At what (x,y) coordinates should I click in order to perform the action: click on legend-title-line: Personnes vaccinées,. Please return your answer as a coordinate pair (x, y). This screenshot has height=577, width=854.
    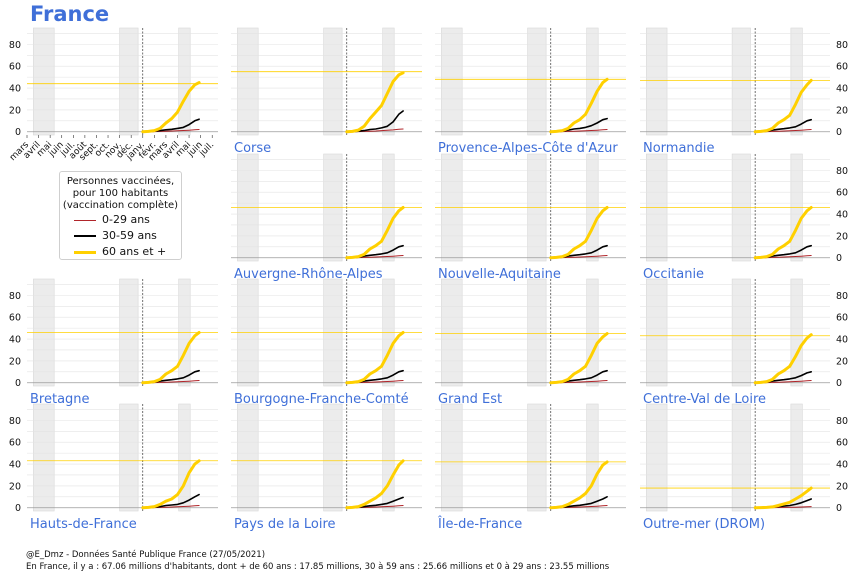
    Looking at the image, I should click on (120, 181).